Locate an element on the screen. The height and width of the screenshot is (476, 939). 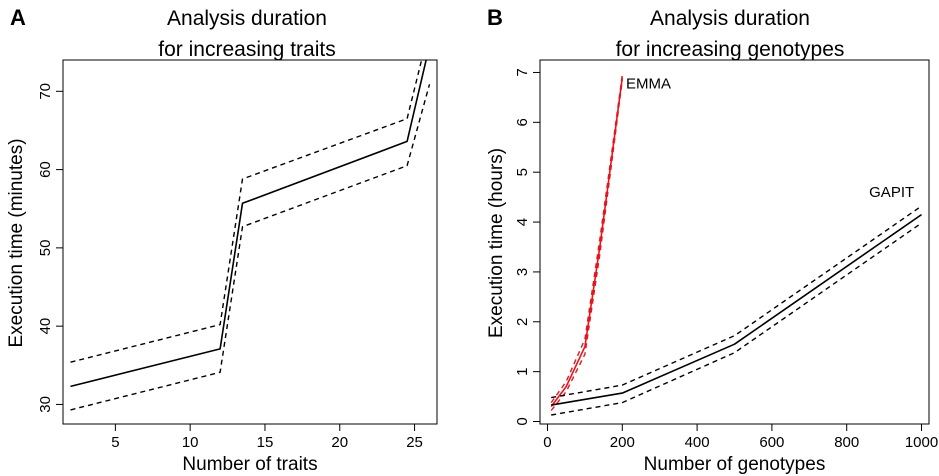
y-tick-label: 60 is located at coordinates (45, 169).